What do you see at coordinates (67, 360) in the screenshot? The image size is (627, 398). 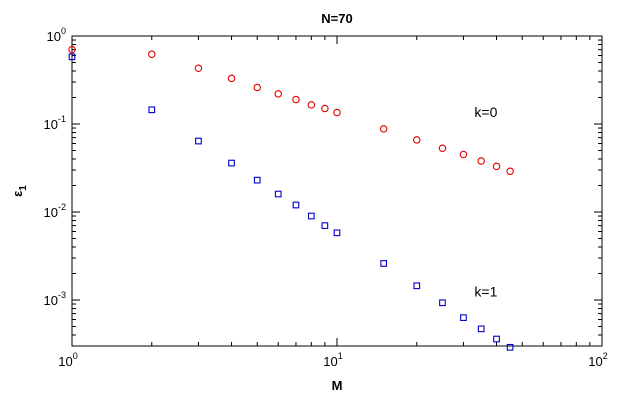 I see `x-tick-label: 10⁰` at bounding box center [67, 360].